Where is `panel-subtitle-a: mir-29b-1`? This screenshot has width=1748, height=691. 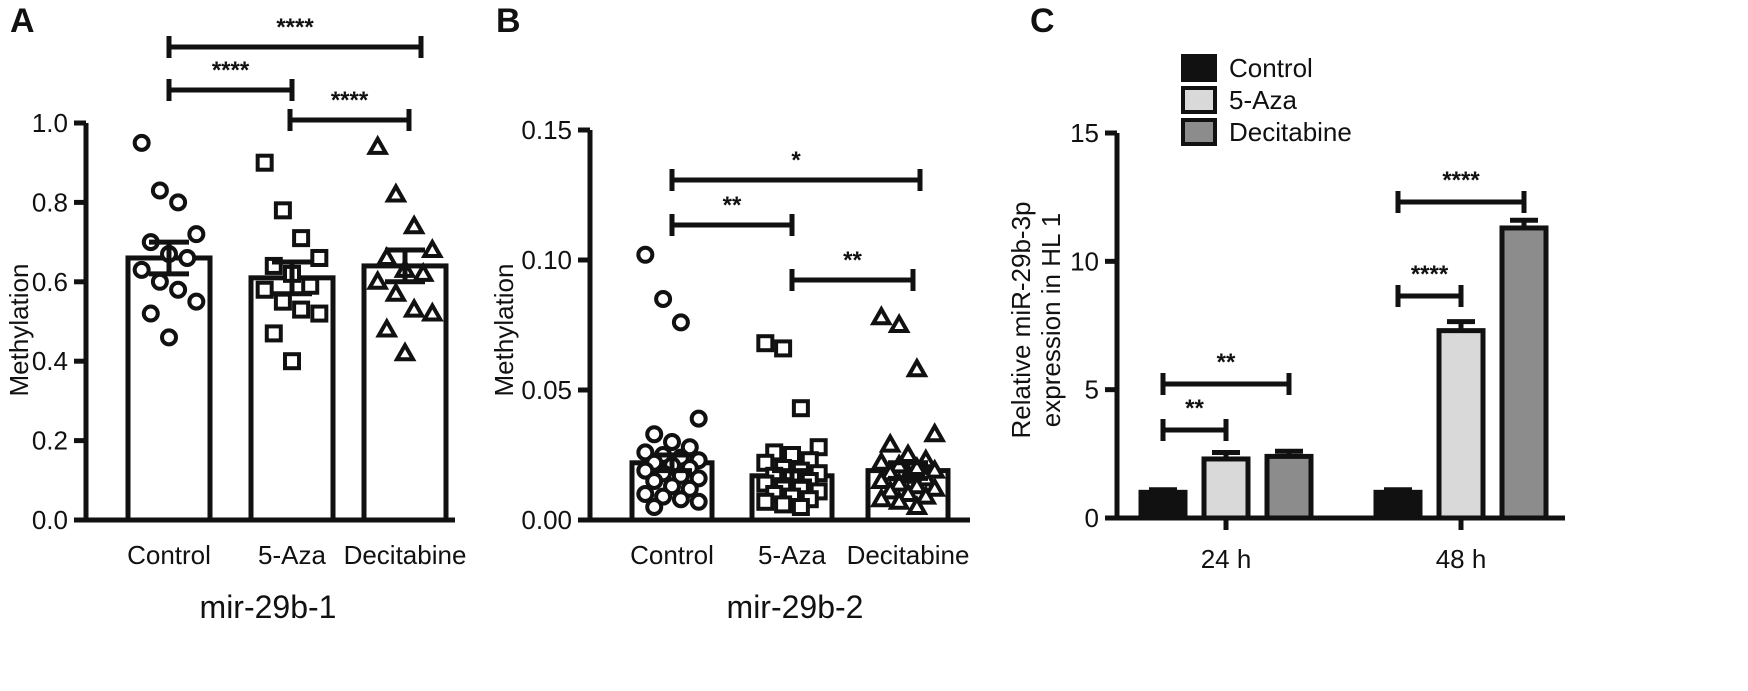 panel-subtitle-a: mir-29b-1 is located at coordinates (268, 607).